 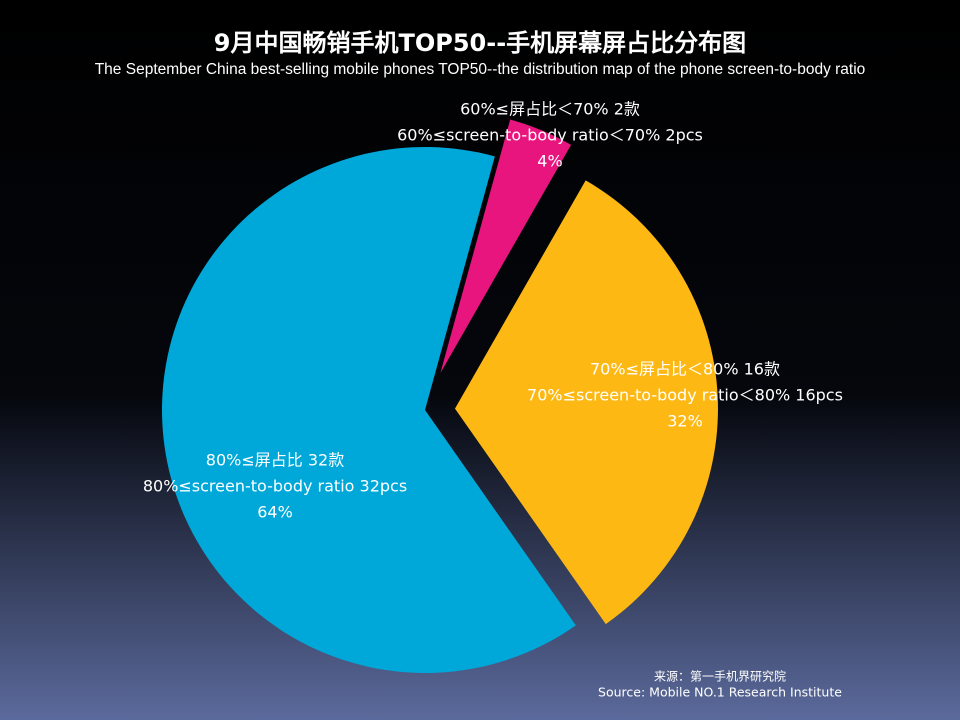 I want to click on data-label: 32%, so click(x=685, y=421).